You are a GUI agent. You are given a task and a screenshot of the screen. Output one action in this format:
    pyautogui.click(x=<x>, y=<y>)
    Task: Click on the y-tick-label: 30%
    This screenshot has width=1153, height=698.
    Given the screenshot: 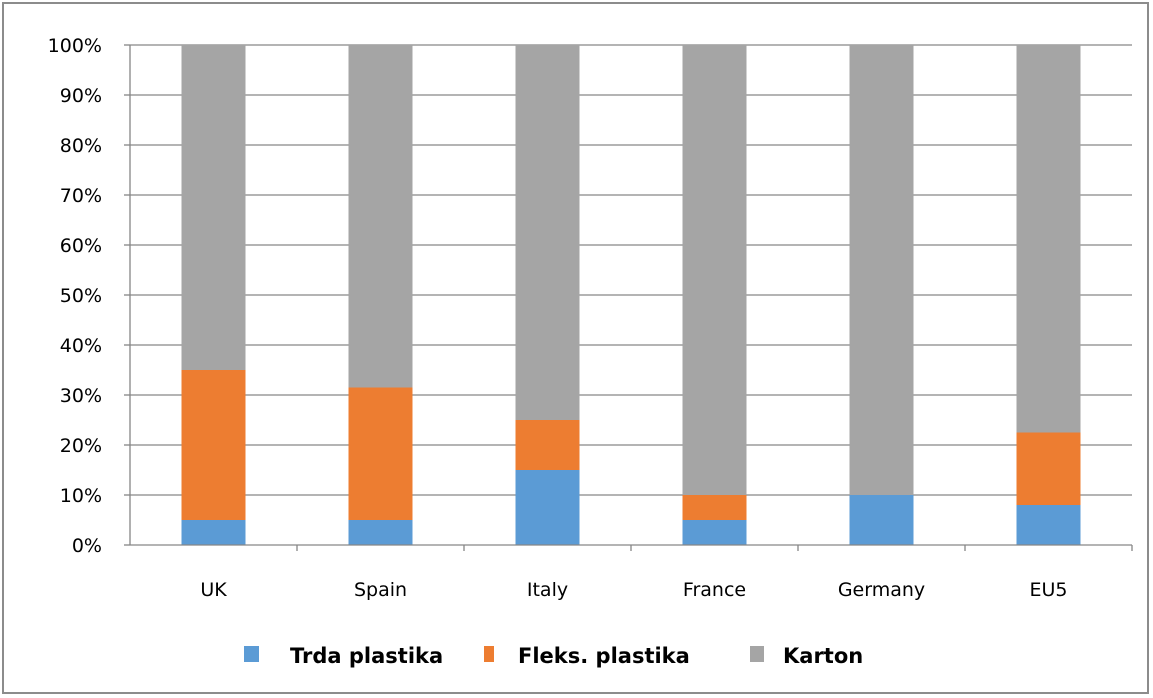 What is the action you would take?
    pyautogui.click(x=81, y=396)
    